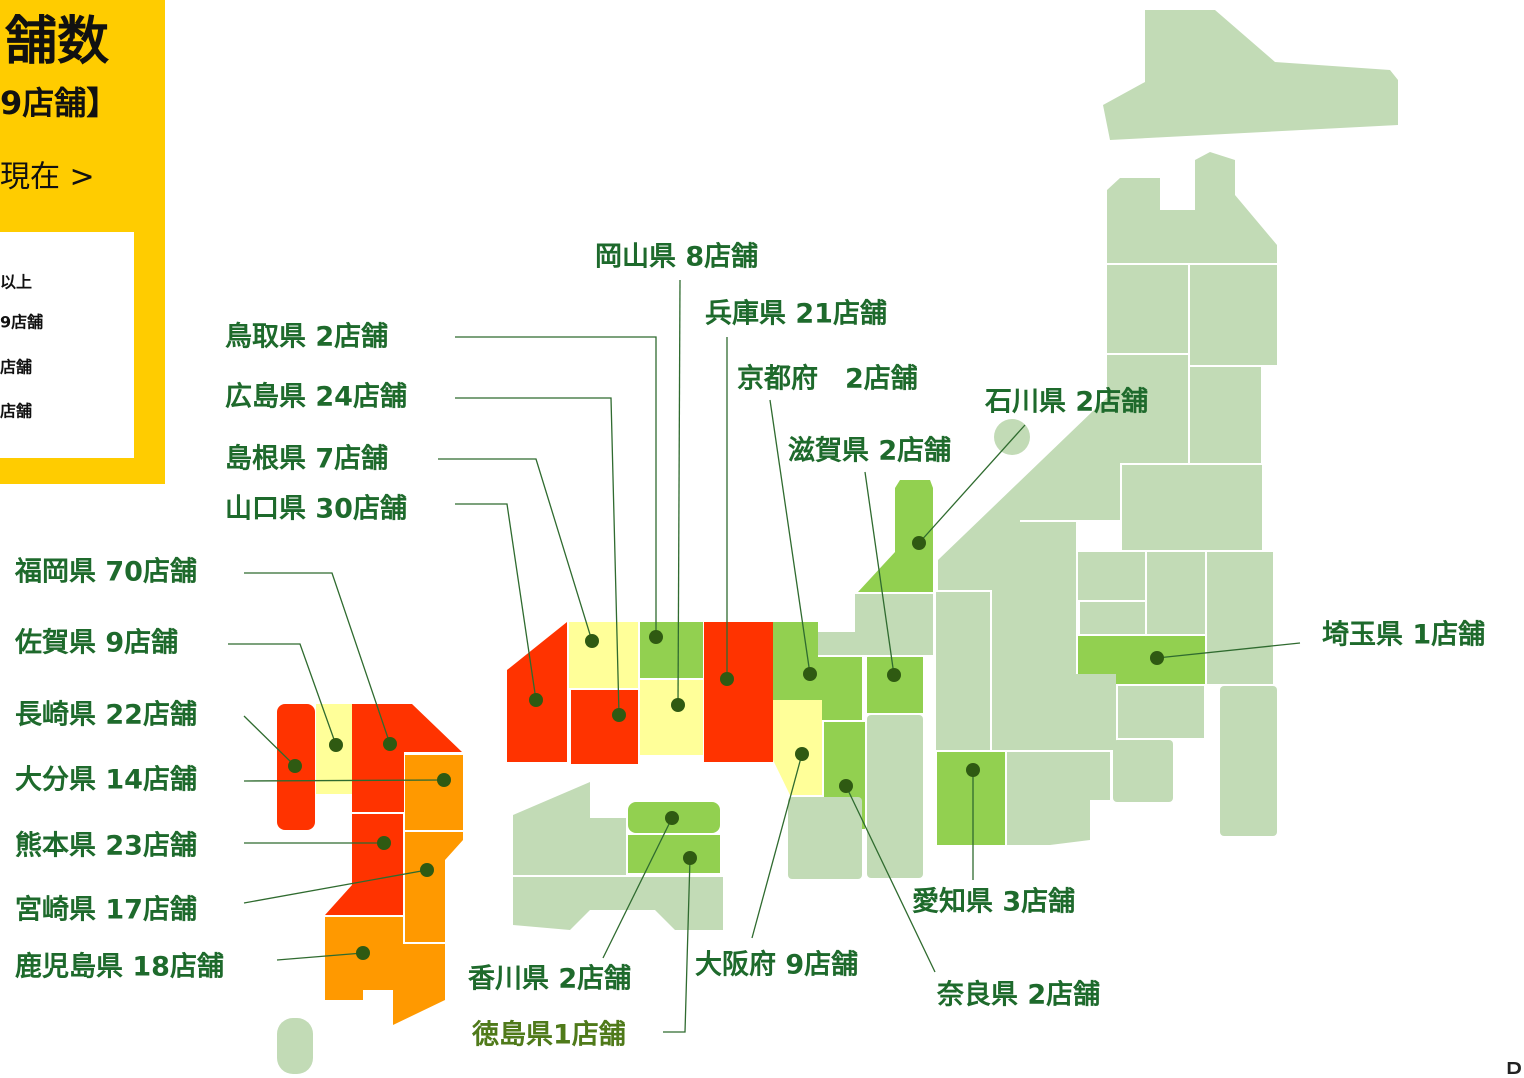  What do you see at coordinates (776, 965) in the screenshot?
I see `prefecture-label: 大阪府 9店舗` at bounding box center [776, 965].